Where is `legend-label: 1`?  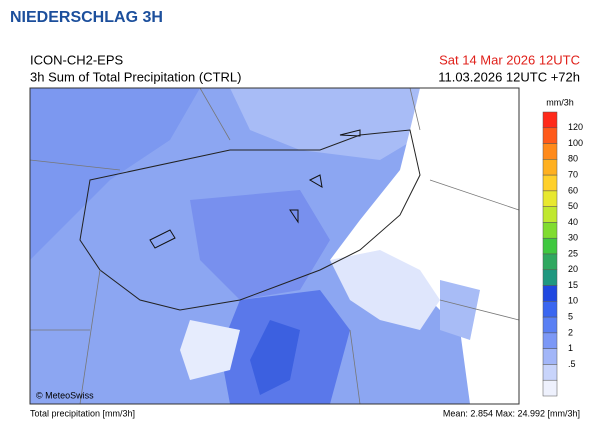
legend-label: 1 is located at coordinates (570, 348).